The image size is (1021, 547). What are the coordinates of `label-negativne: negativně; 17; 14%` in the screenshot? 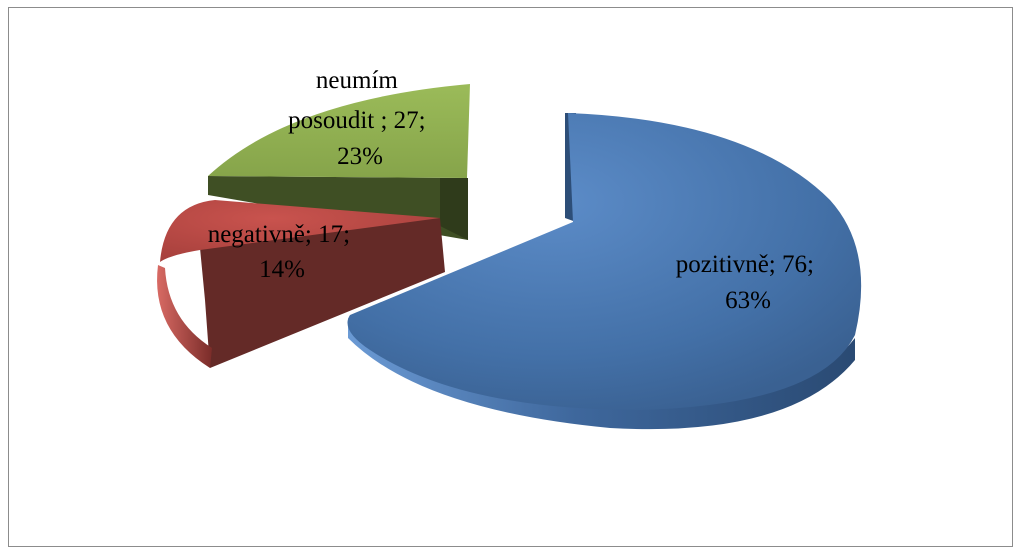 It's located at (282, 252).